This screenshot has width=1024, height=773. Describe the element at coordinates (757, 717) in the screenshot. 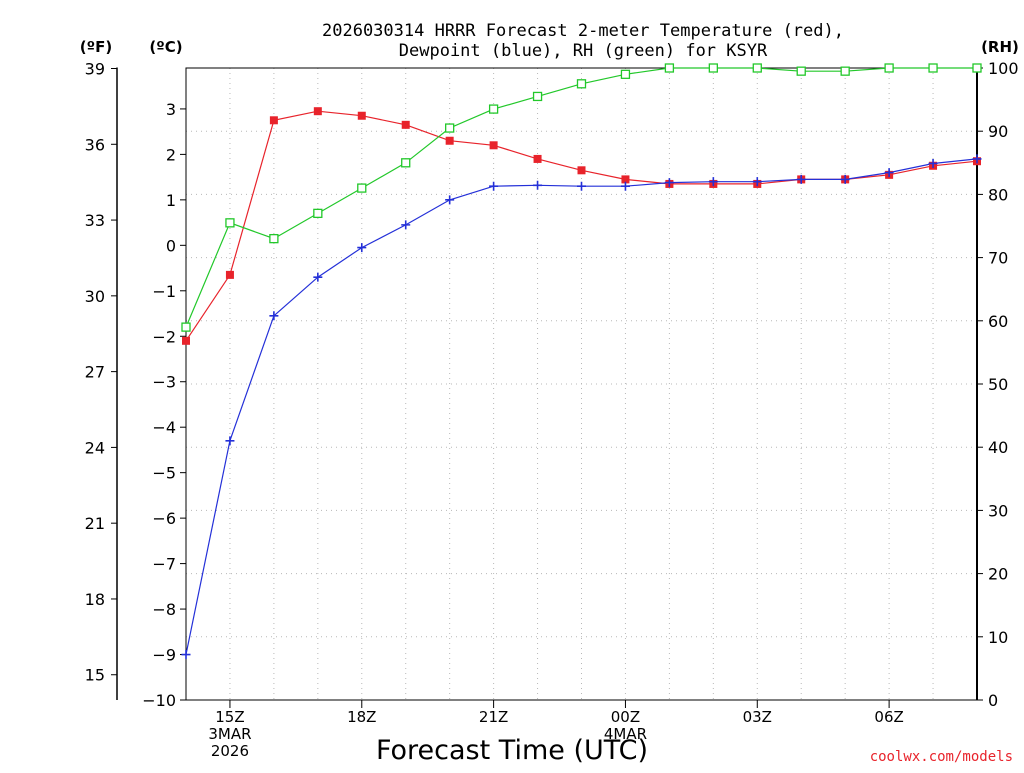

I see `x-tick-label: 03Z` at that location.